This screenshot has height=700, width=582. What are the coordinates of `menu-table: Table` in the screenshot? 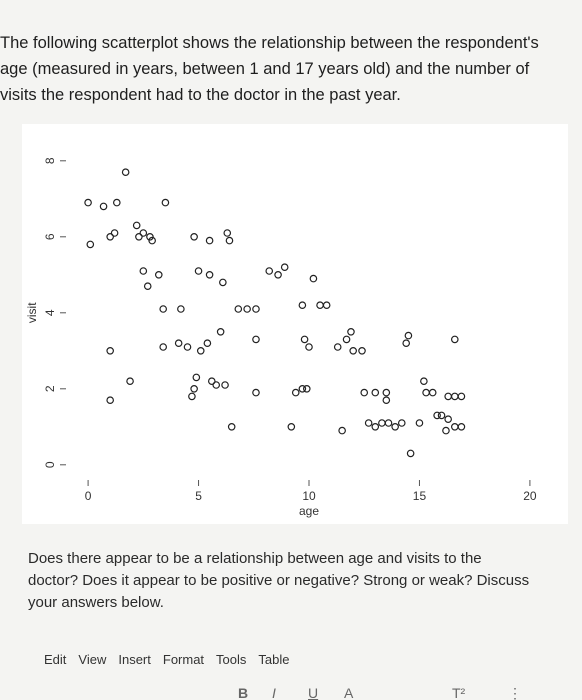 It's located at (274, 659).